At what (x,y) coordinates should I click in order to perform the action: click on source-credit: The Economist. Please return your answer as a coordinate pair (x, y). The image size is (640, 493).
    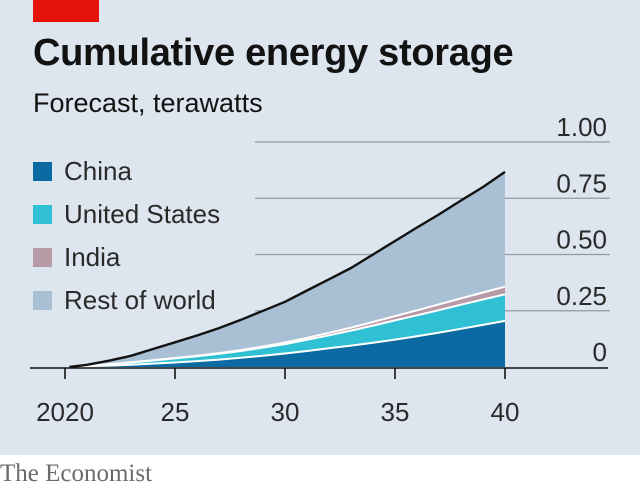
    Looking at the image, I should click on (76, 473).